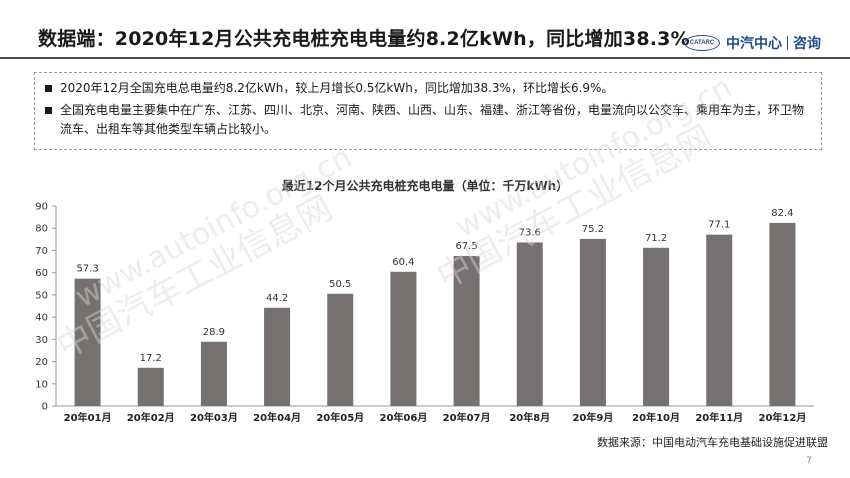  Describe the element at coordinates (807, 44) in the screenshot. I see `logo-sub: 咨询` at that location.